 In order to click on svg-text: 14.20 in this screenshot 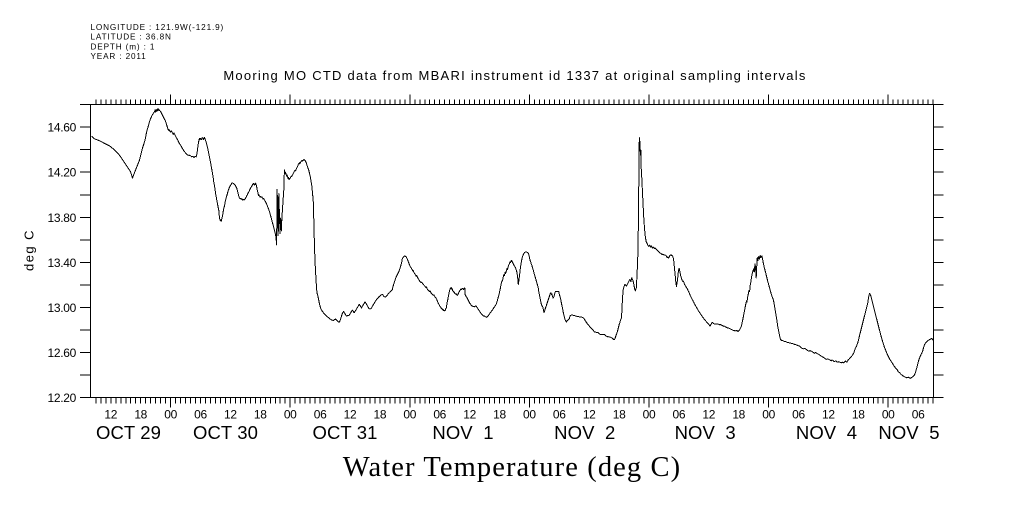, I will do `click(61, 173)`.